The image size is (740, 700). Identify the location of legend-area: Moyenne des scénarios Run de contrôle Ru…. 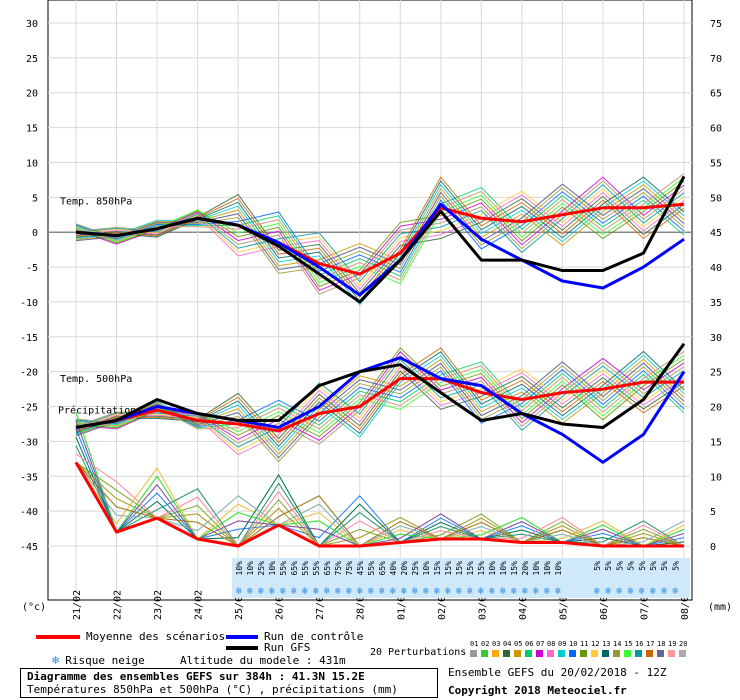
(370, 664).